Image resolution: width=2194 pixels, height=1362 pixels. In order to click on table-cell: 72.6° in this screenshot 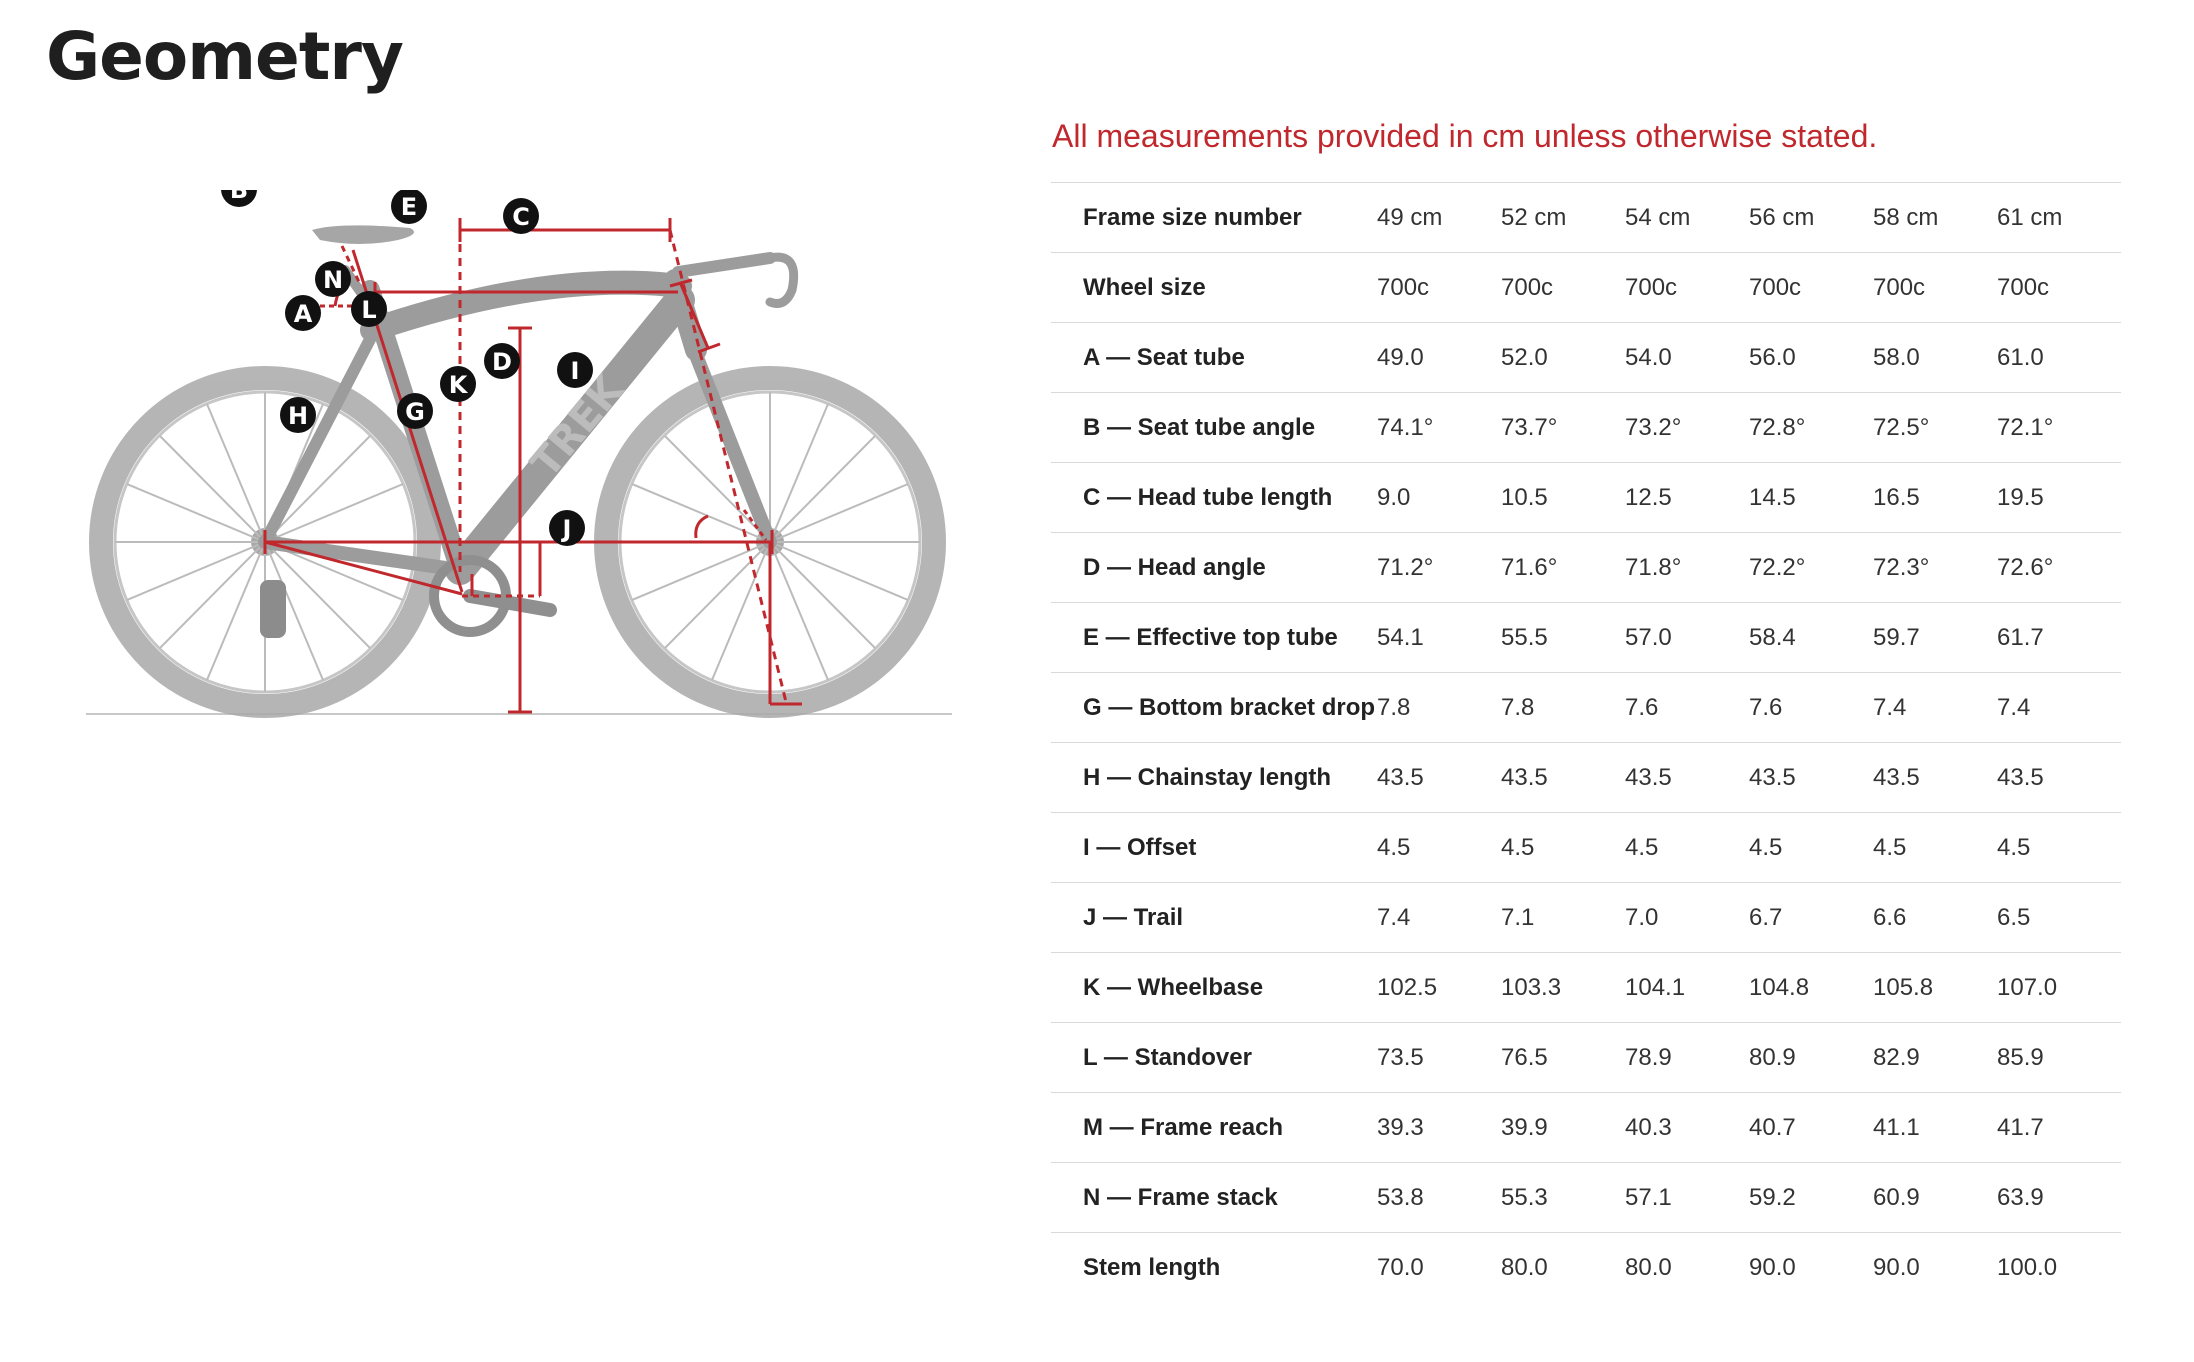, I will do `click(2059, 567)`.